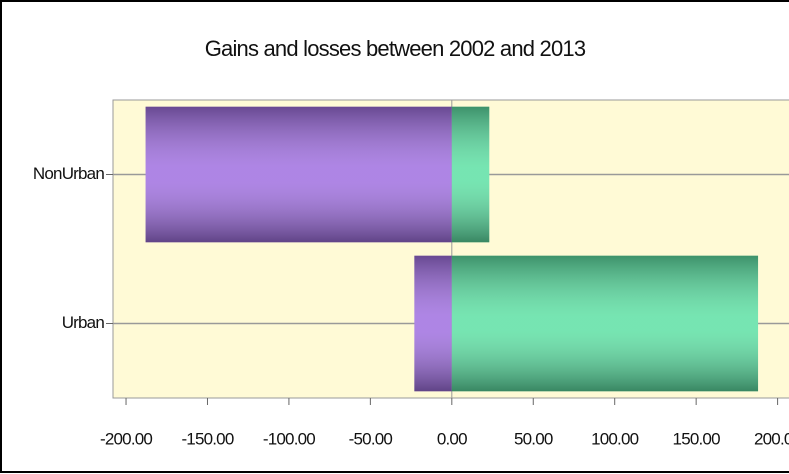 This screenshot has width=789, height=474. I want to click on x-tick-label: 0.00, so click(452, 438).